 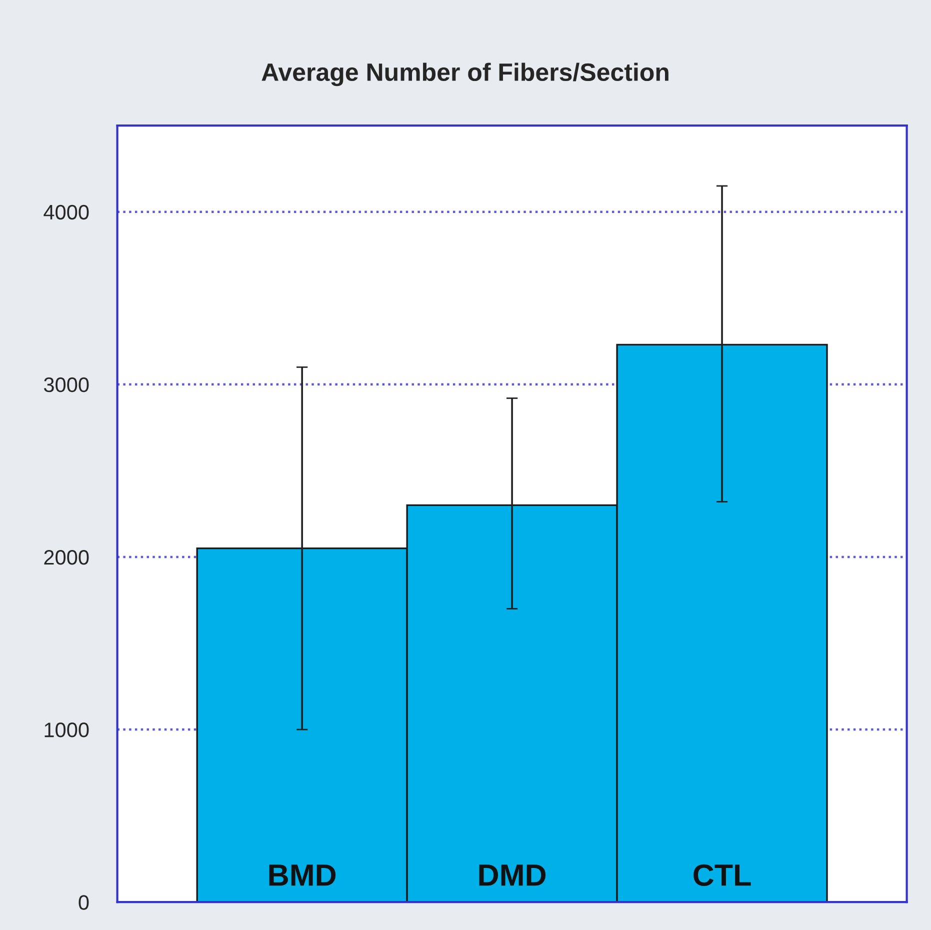 What do you see at coordinates (302, 875) in the screenshot?
I see `x-tick-label: BMD` at bounding box center [302, 875].